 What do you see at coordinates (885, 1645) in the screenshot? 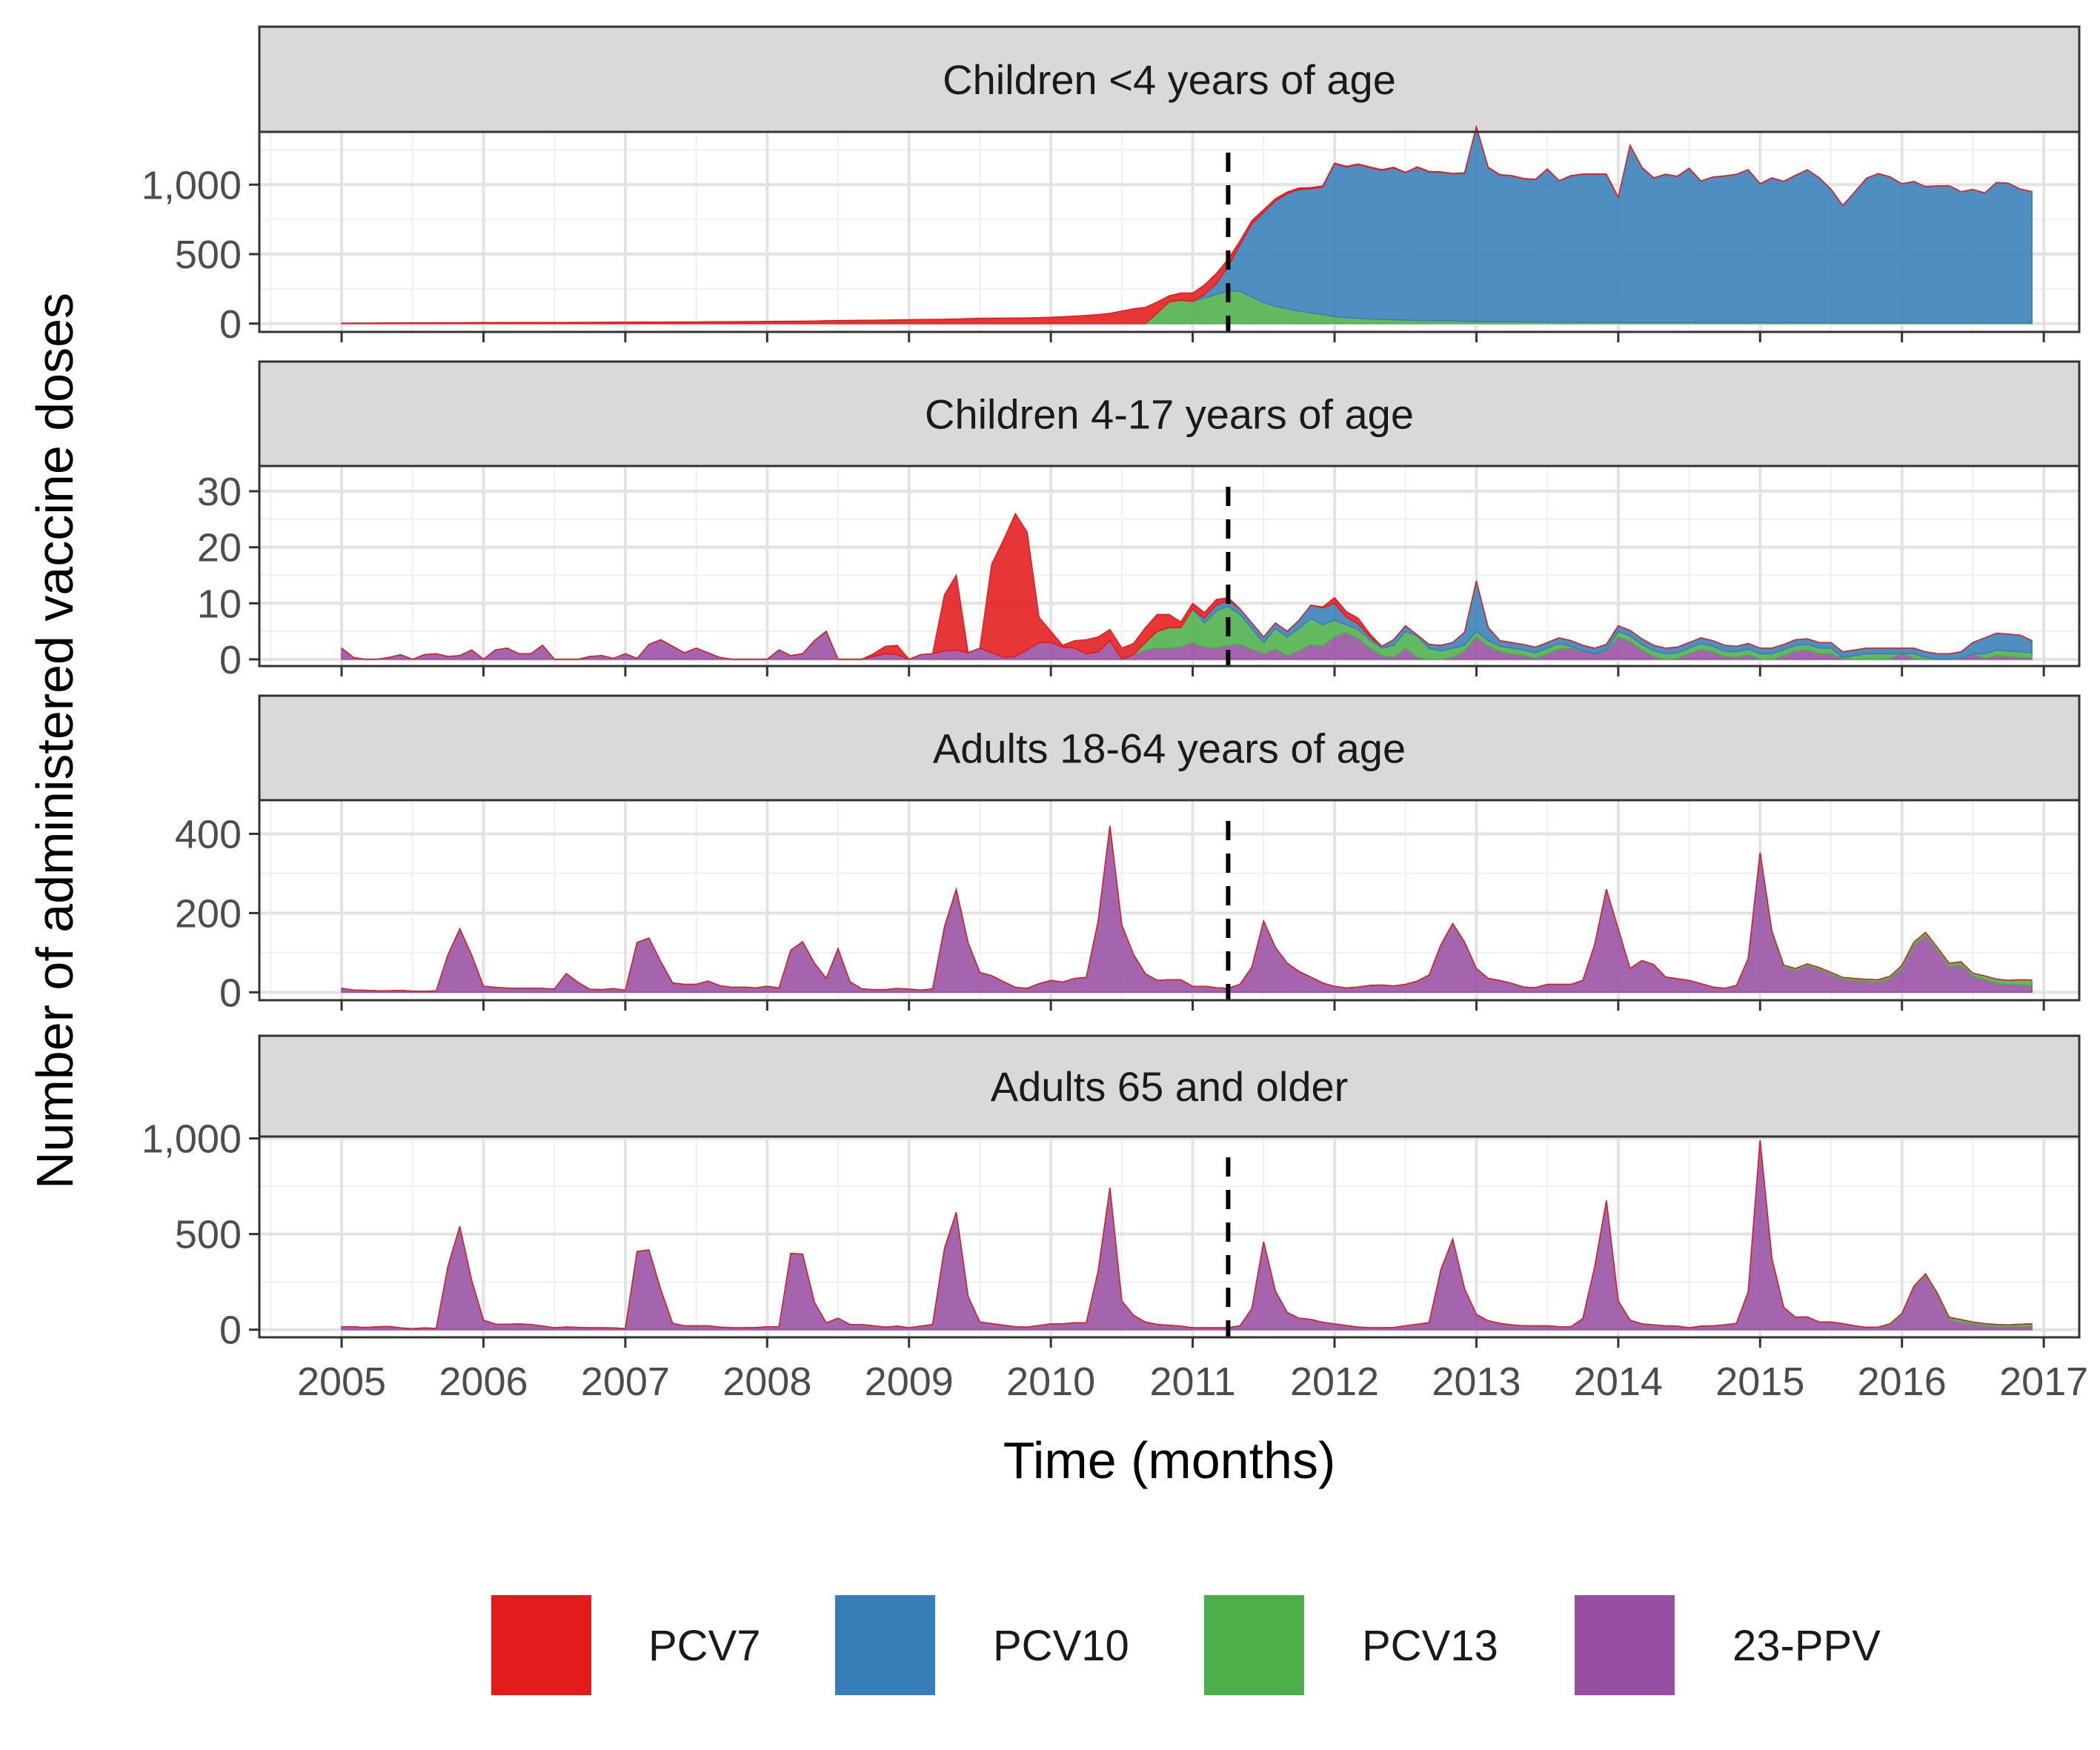
I see `legend-swatch-pcv10` at bounding box center [885, 1645].